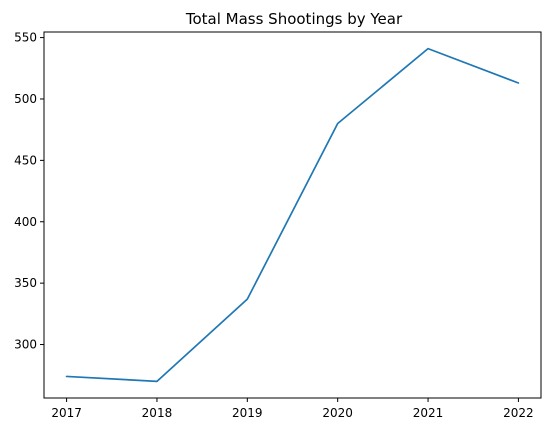  Describe the element at coordinates (337, 413) in the screenshot. I see `x-tick-label: 2020` at that location.